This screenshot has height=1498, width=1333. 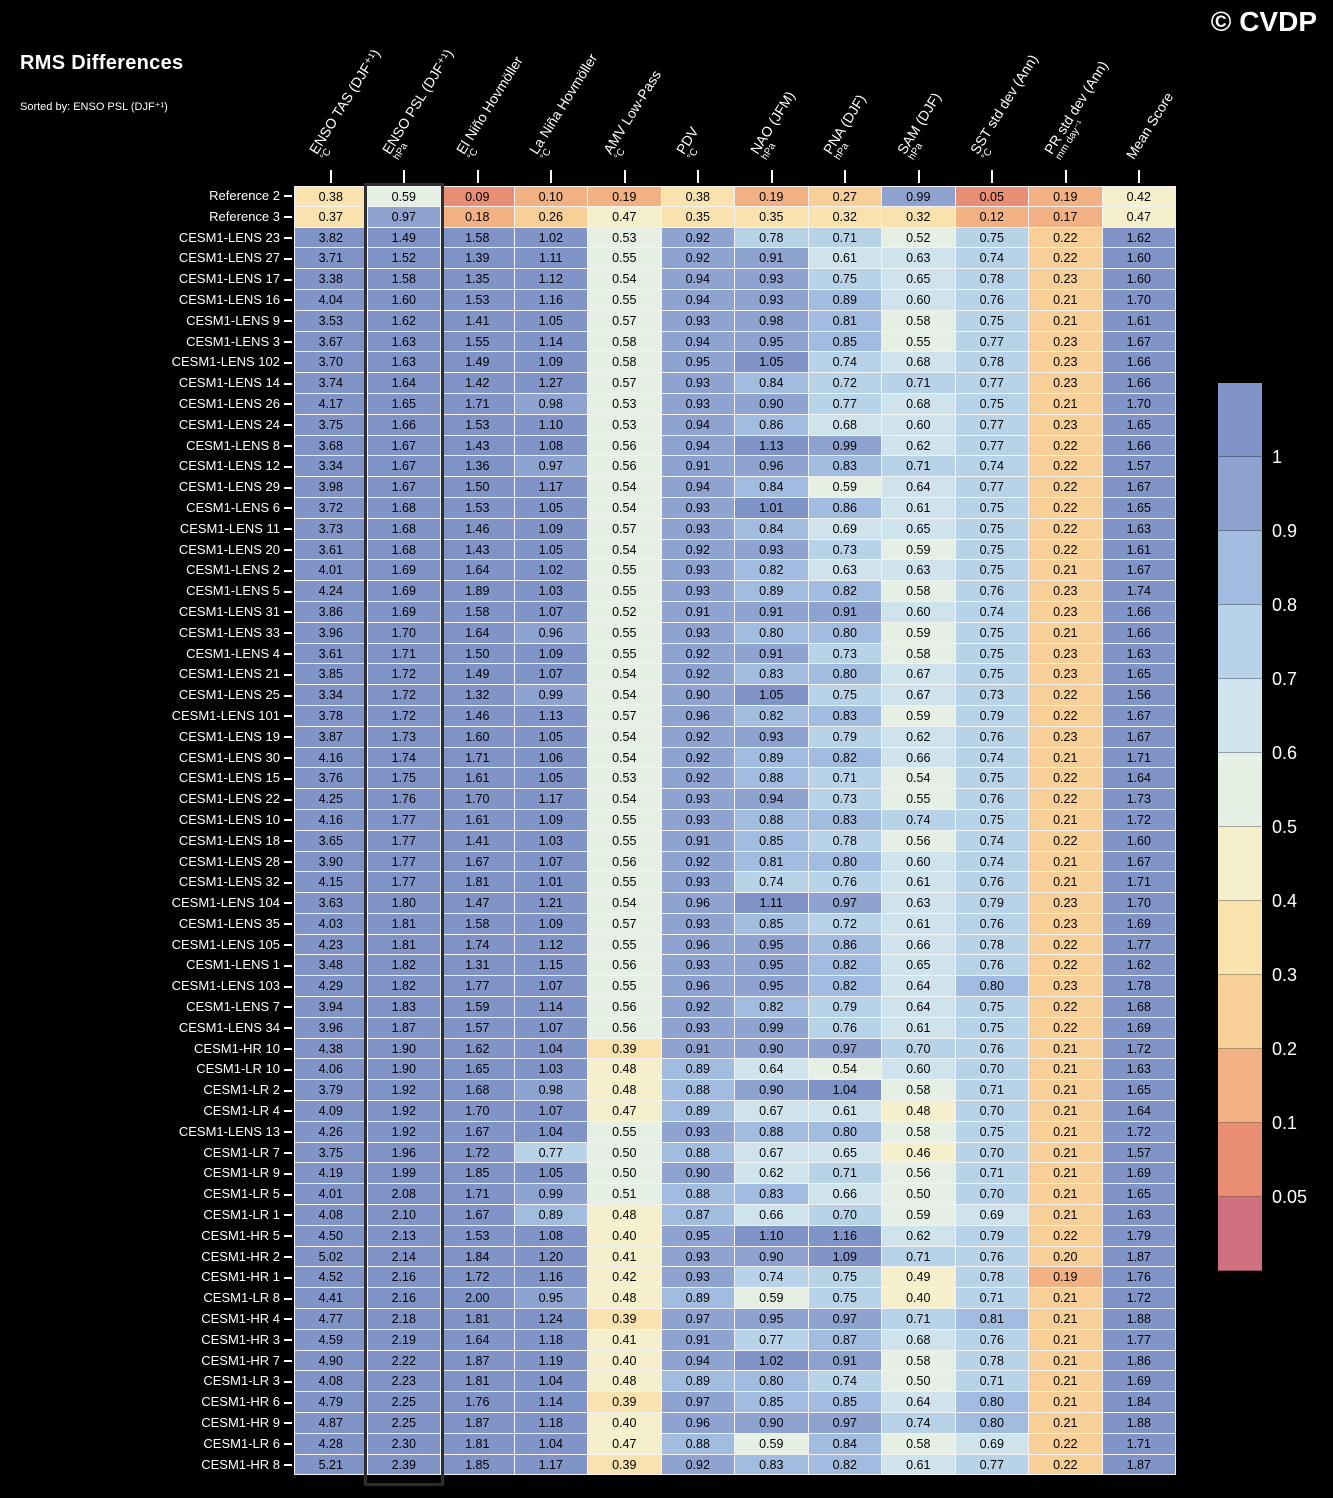 What do you see at coordinates (404, 259) in the screenshot?
I see `heatmap-cell: 1.52` at bounding box center [404, 259].